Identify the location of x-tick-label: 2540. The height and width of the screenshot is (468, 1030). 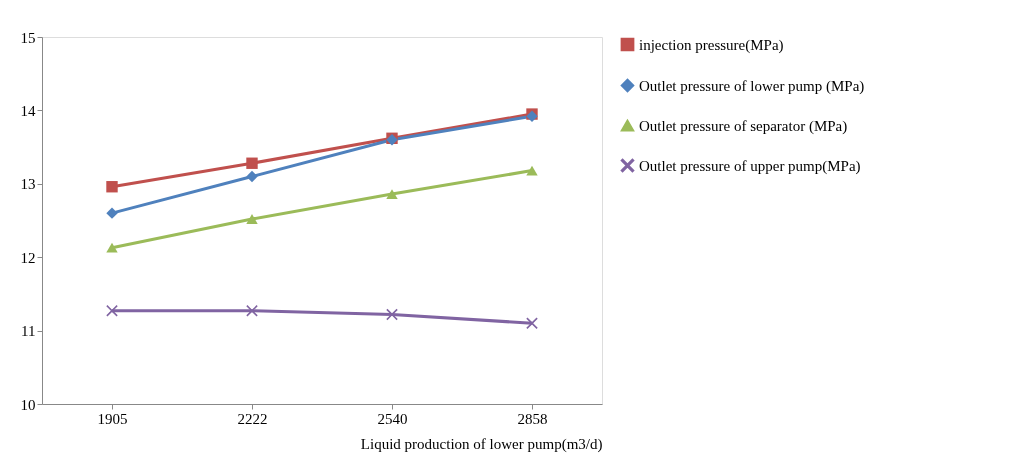
(392, 418).